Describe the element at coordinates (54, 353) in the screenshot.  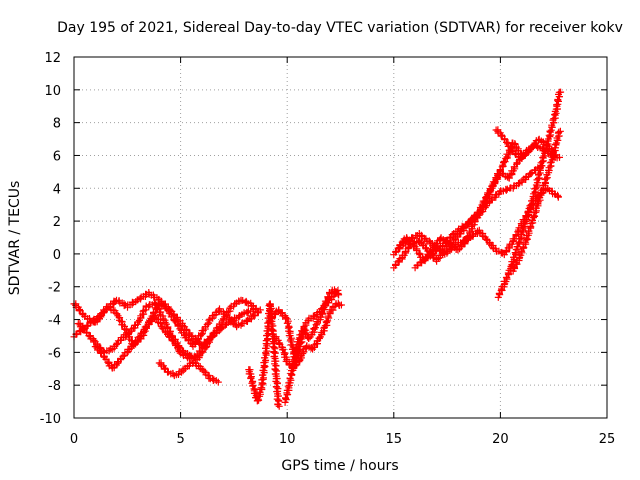
I see `y-tick-label: -6` at that location.